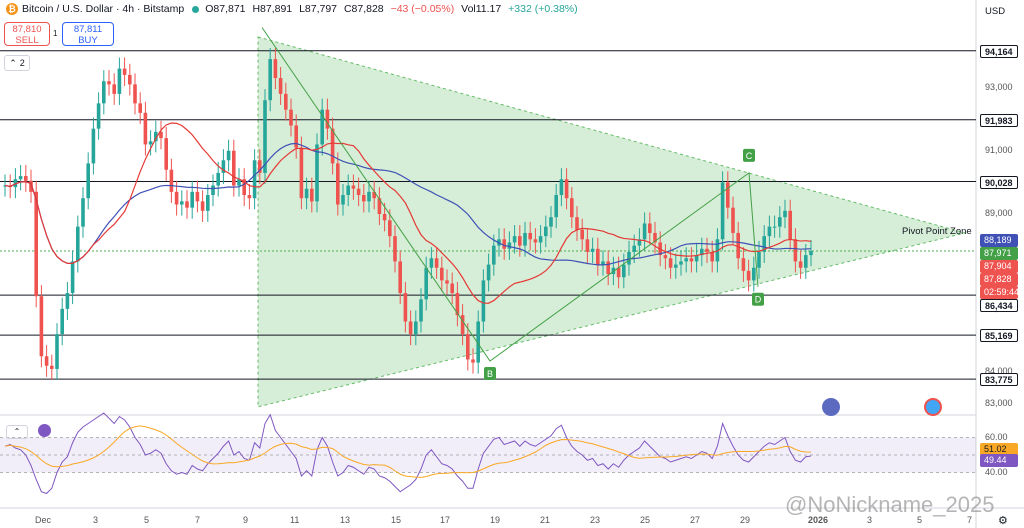 This screenshot has width=1024, height=528. What do you see at coordinates (495, 520) in the screenshot?
I see `time-axis-label: 19` at bounding box center [495, 520].